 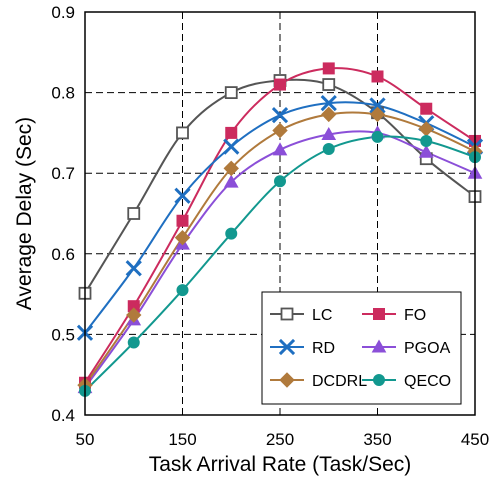 I want to click on x-tick-label: 250, so click(x=280, y=439).